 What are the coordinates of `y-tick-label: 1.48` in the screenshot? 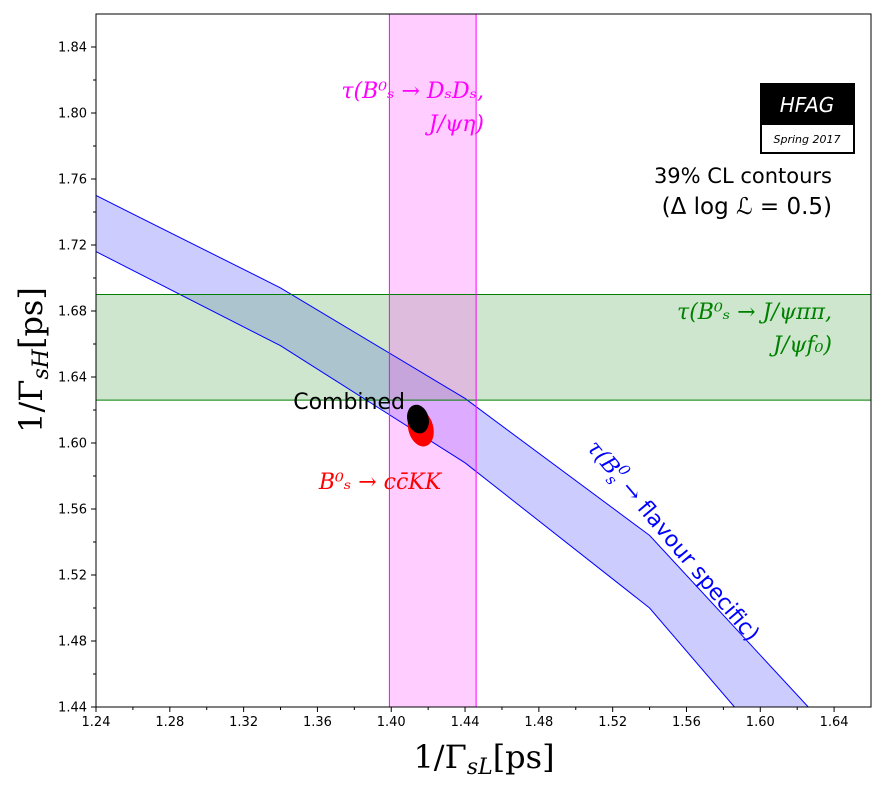 It's located at (72, 642).